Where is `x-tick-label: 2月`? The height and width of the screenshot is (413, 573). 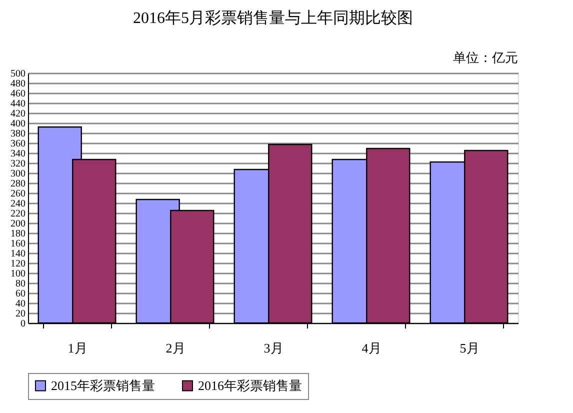
x-tick-label: 2月 is located at coordinates (176, 348).